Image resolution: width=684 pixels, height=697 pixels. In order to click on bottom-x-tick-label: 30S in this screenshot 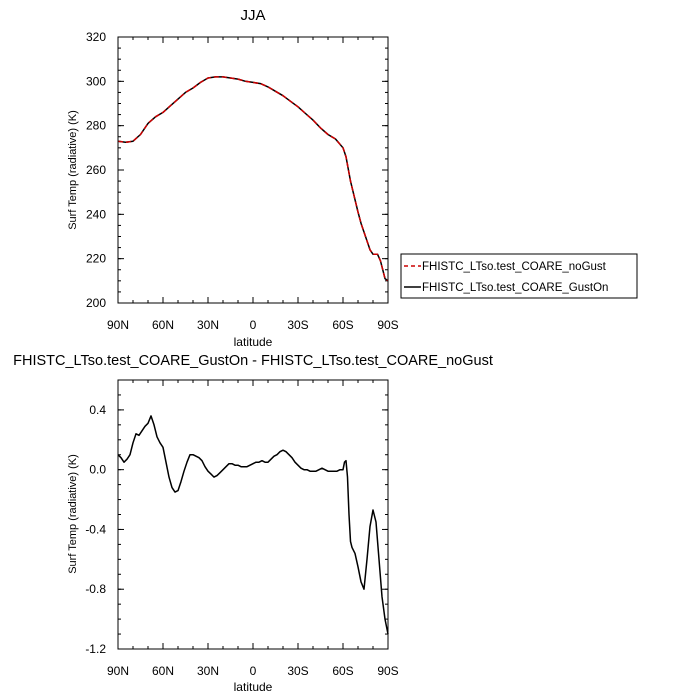, I will do `click(297, 671)`.